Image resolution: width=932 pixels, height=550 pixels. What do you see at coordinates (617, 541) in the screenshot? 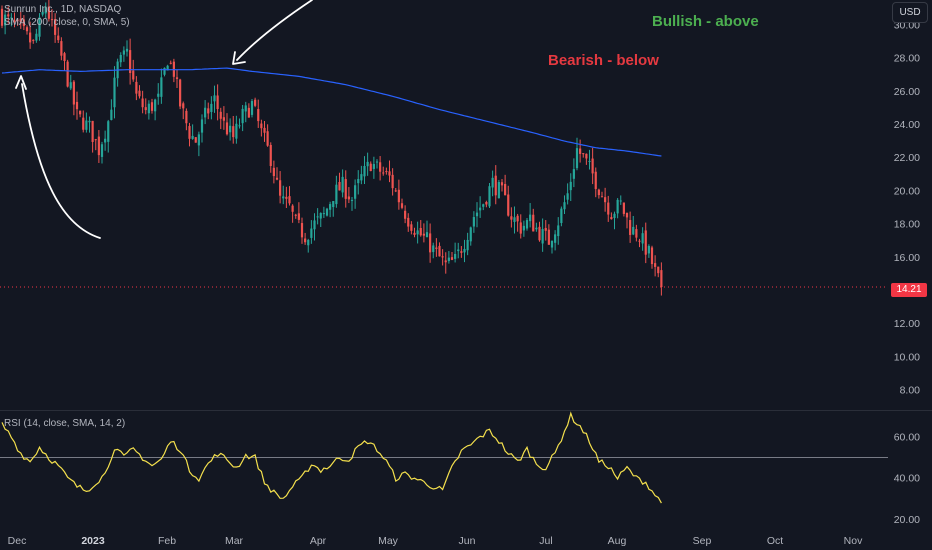
I see `x-tick-label: Aug` at bounding box center [617, 541].